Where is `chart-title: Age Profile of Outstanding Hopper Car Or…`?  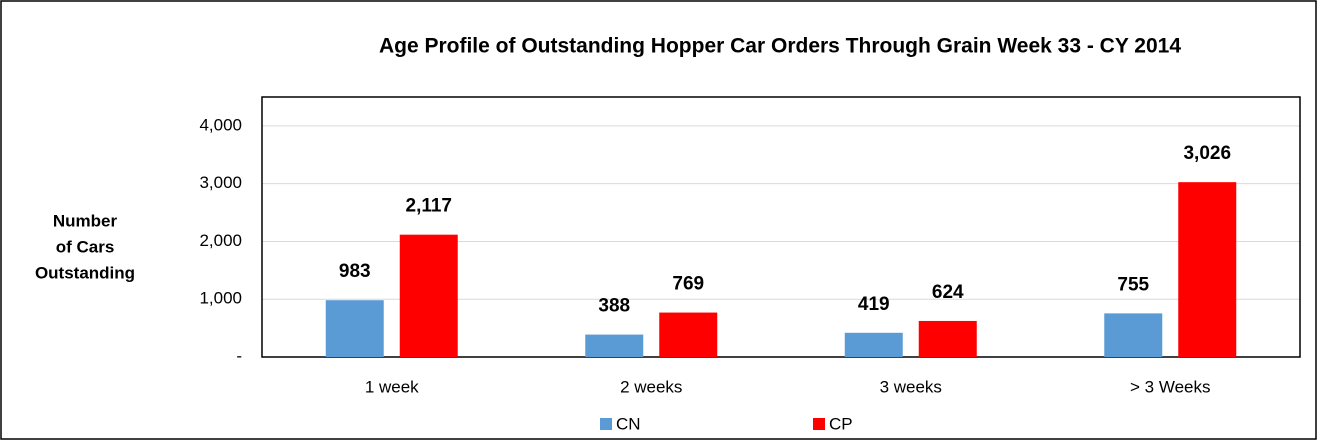 chart-title: Age Profile of Outstanding Hopper Car Or… is located at coordinates (780, 46).